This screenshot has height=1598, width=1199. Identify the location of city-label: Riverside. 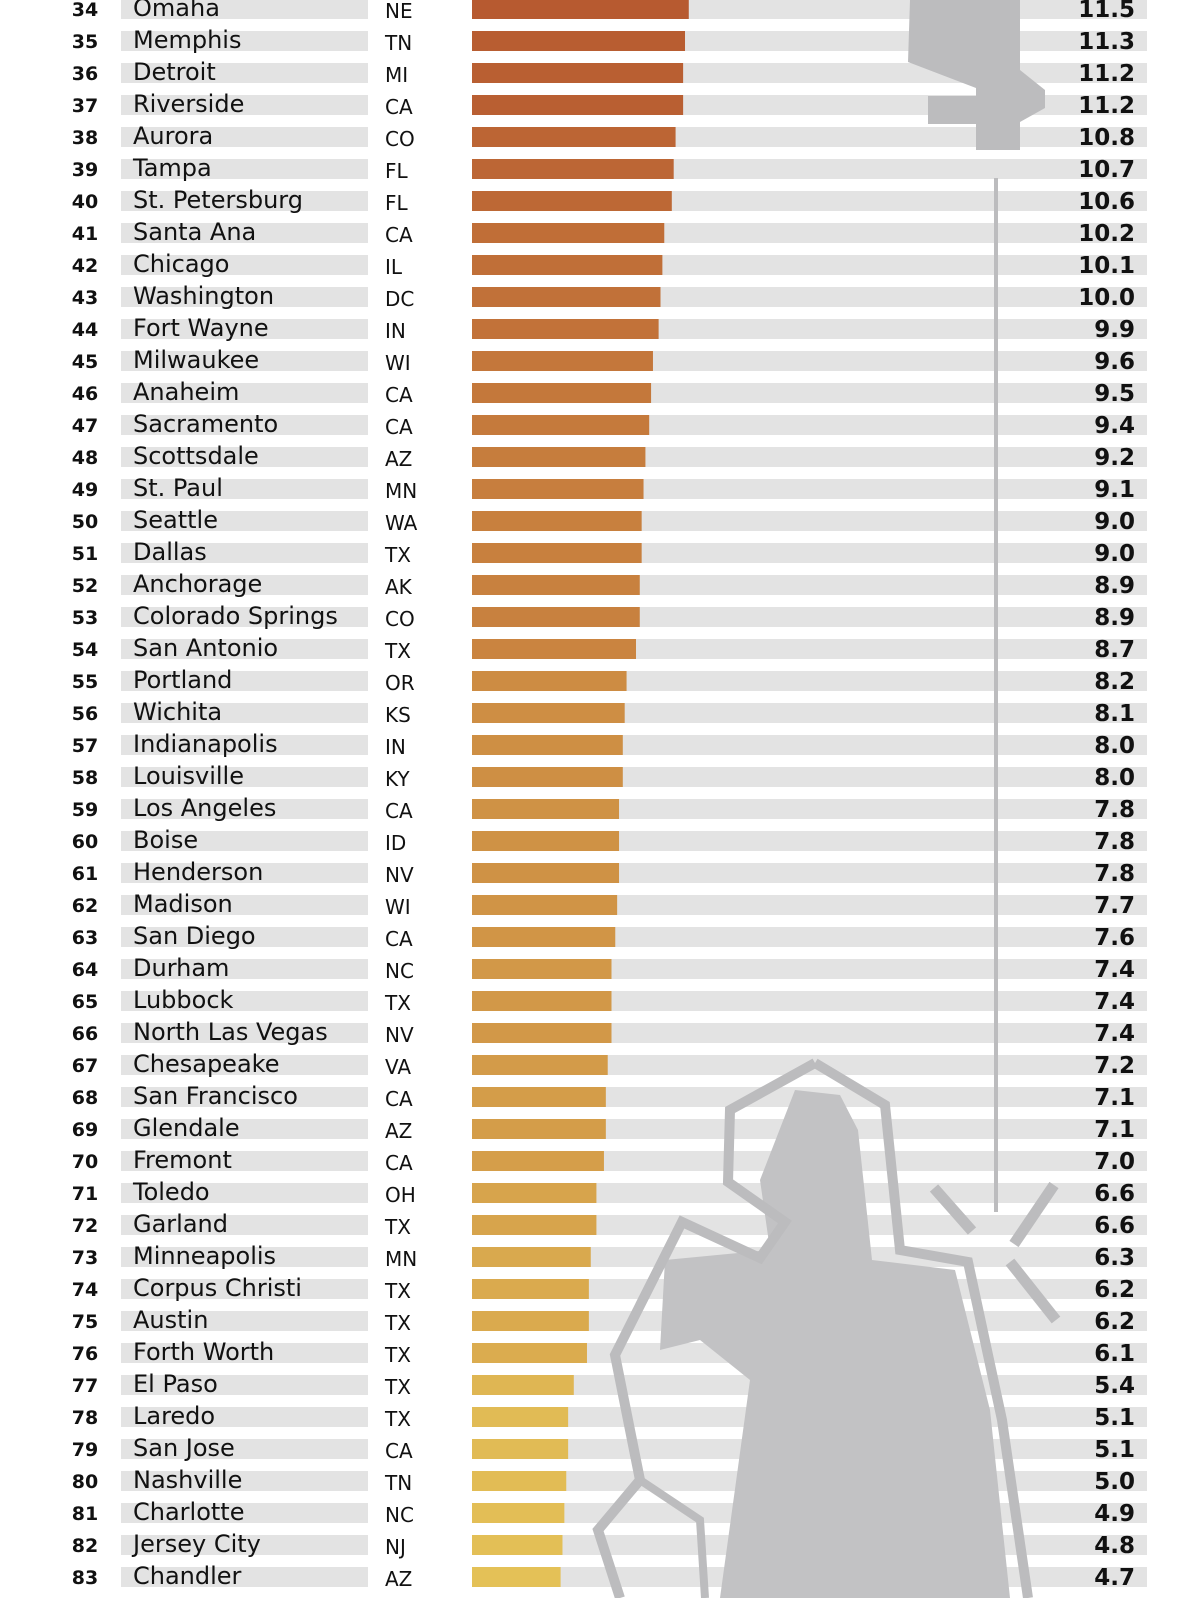
(188, 104).